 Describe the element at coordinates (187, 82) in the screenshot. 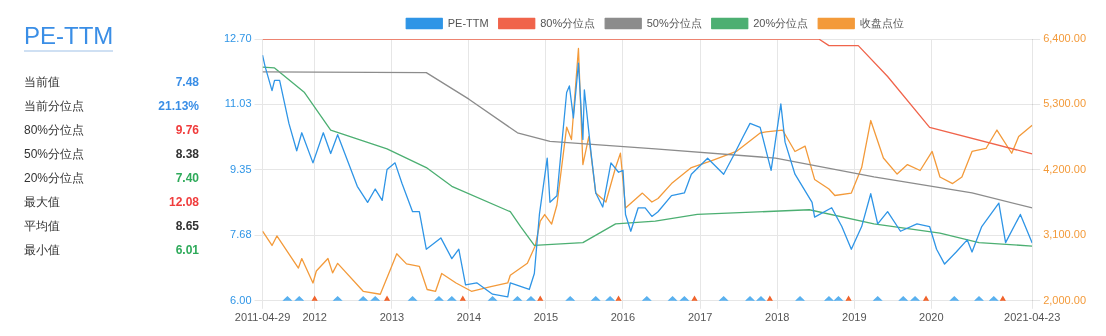

I see `text: 7.48` at that location.